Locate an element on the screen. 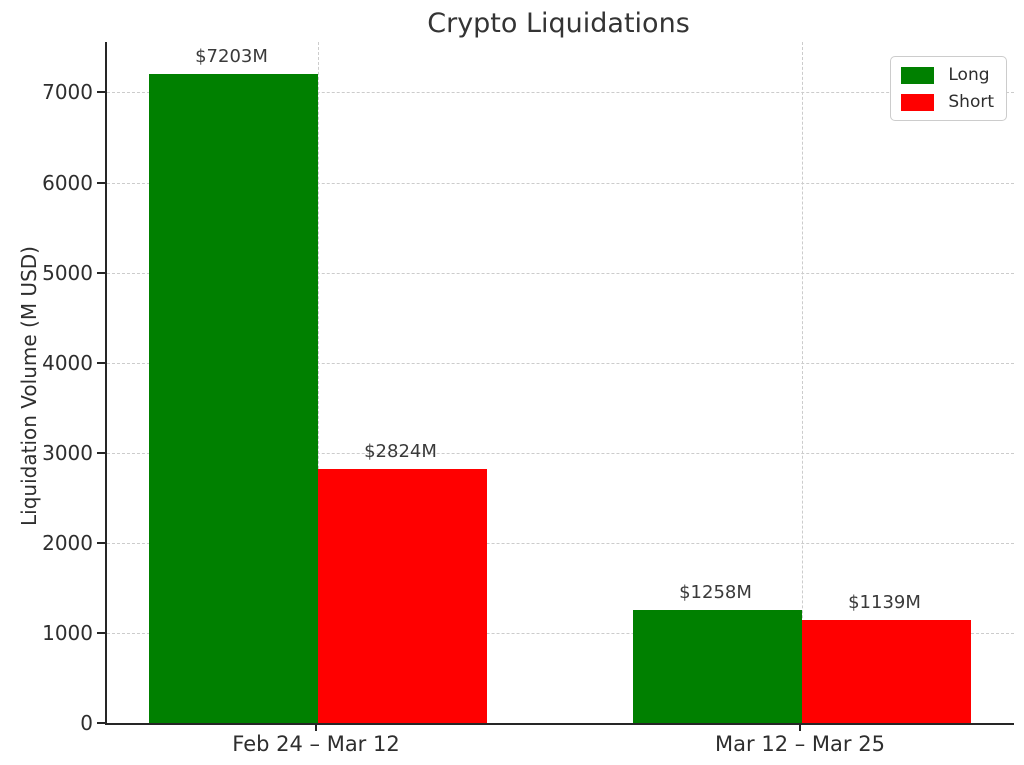 The height and width of the screenshot is (765, 1024). y-tick-label: 3000 is located at coordinates (67, 452).